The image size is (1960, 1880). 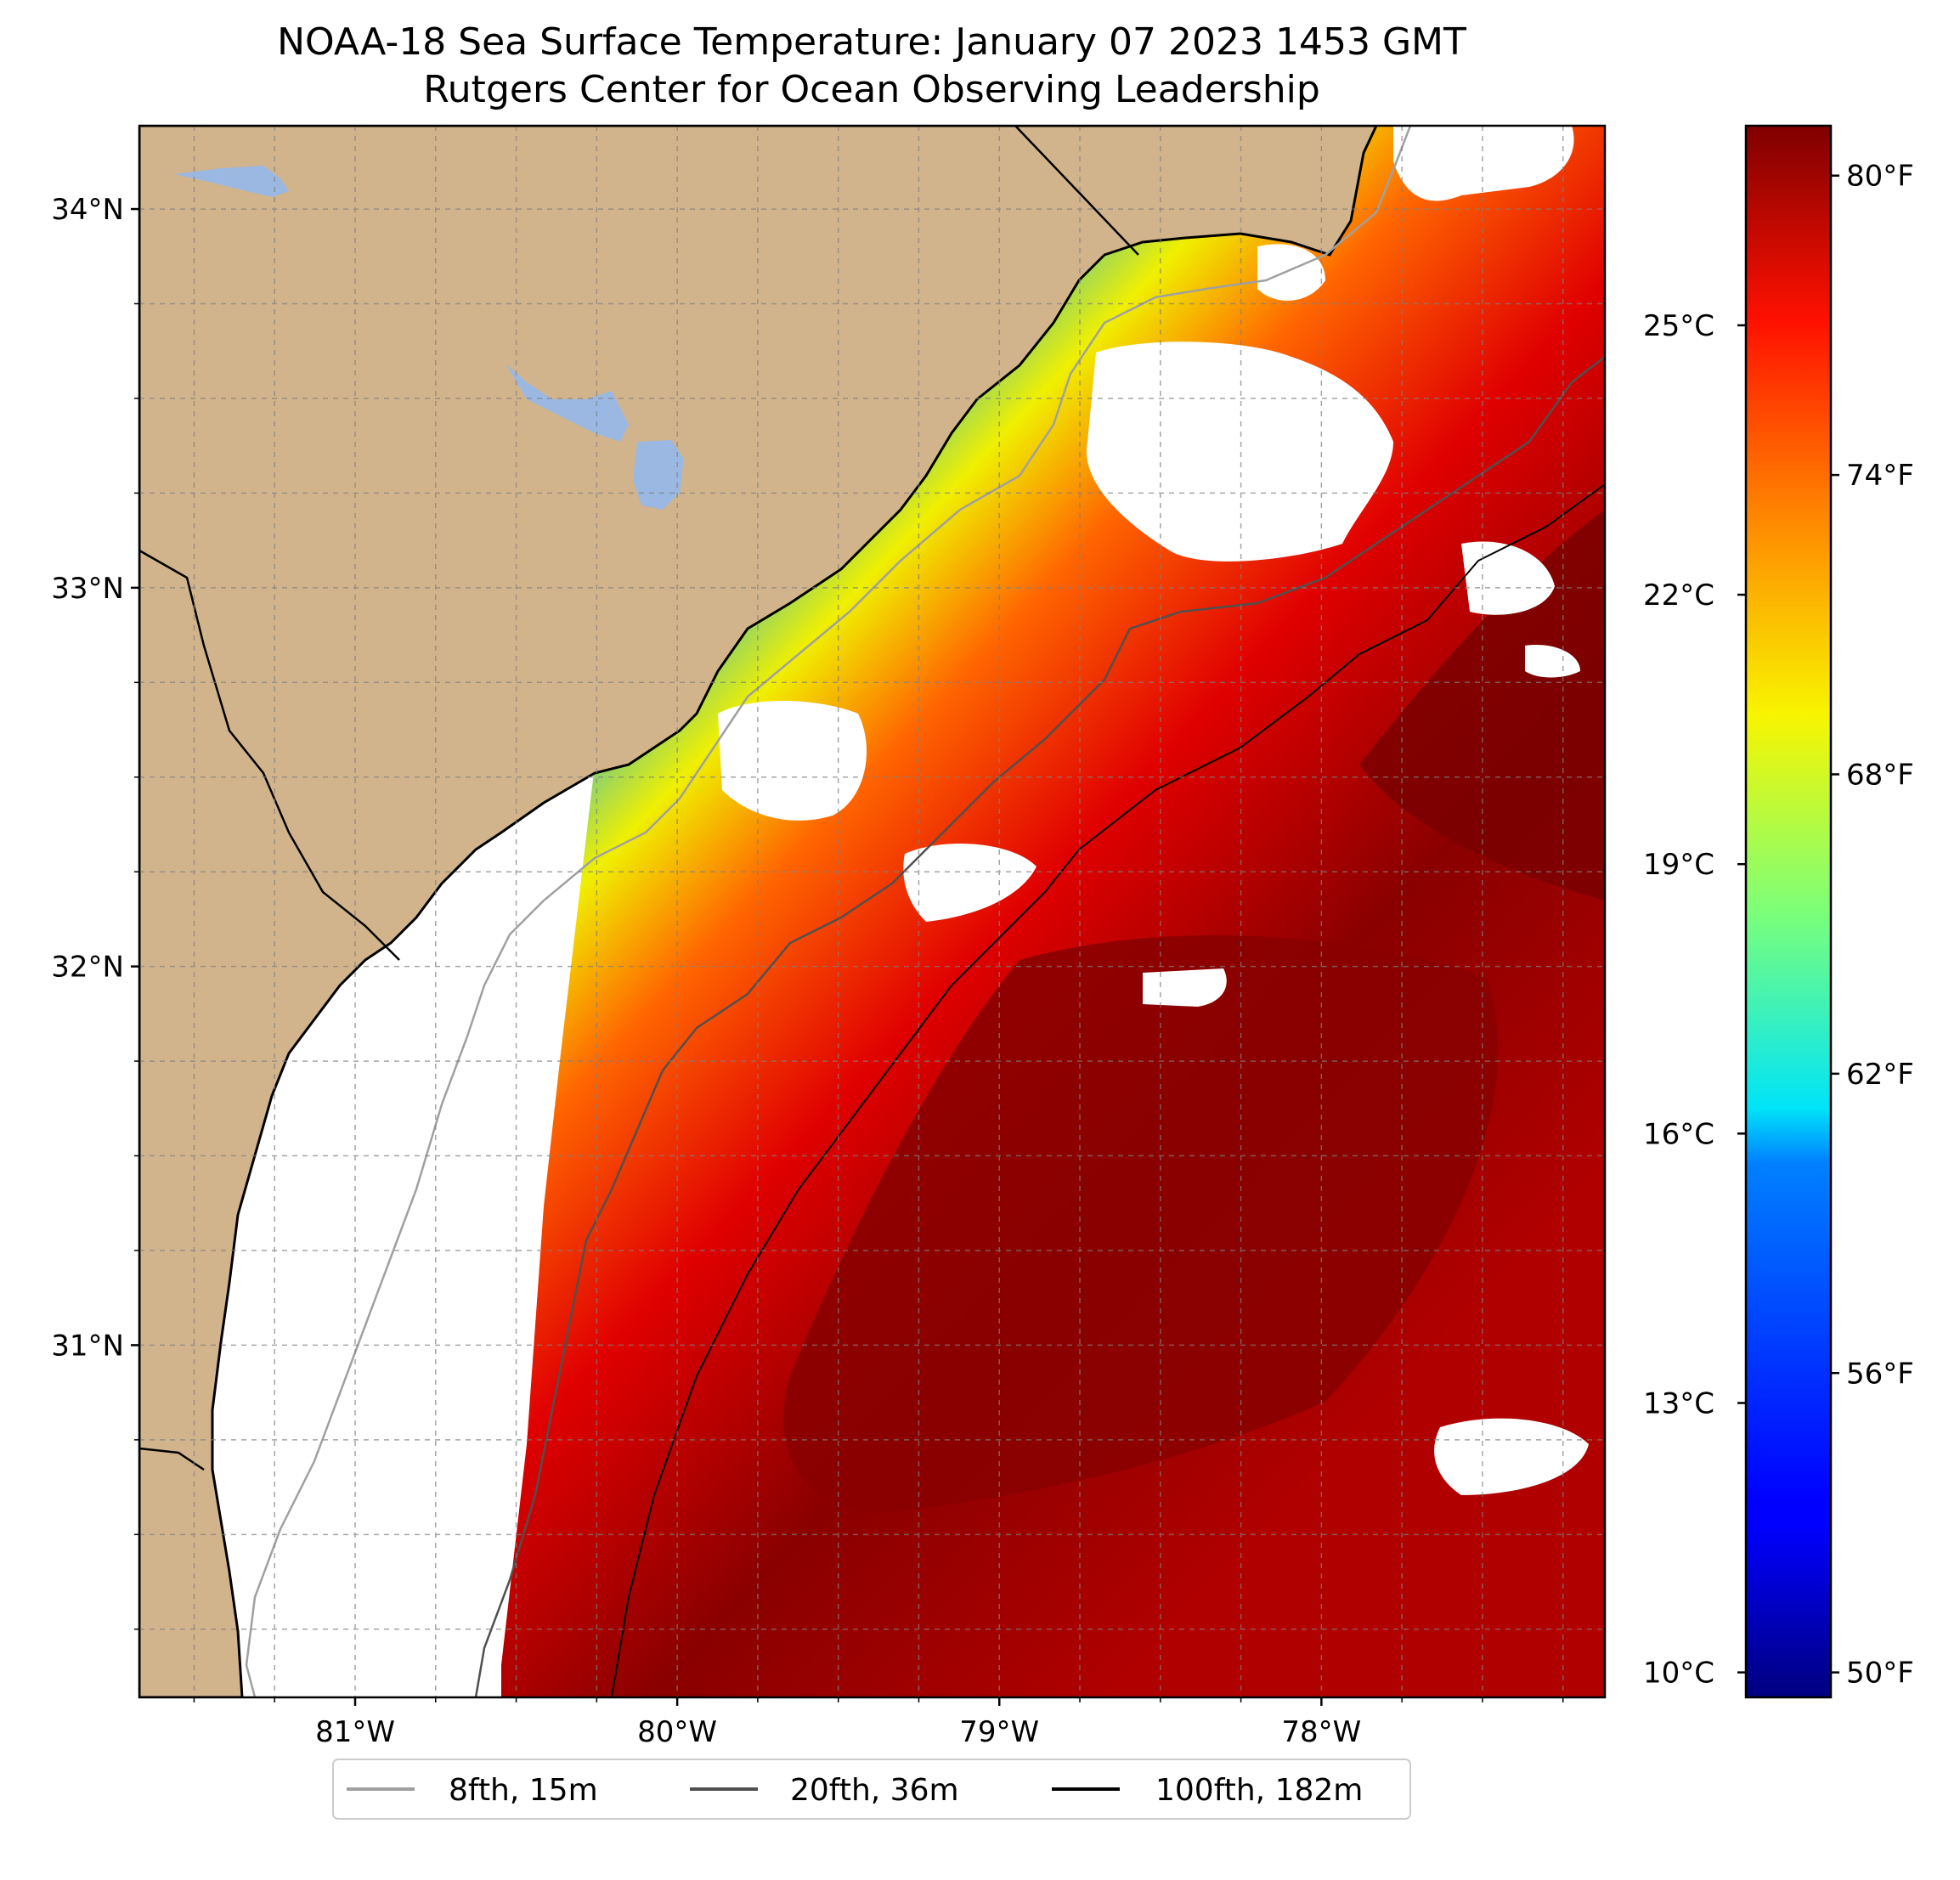 What do you see at coordinates (87, 589) in the screenshot?
I see `lat-tick-label: 33°N` at bounding box center [87, 589].